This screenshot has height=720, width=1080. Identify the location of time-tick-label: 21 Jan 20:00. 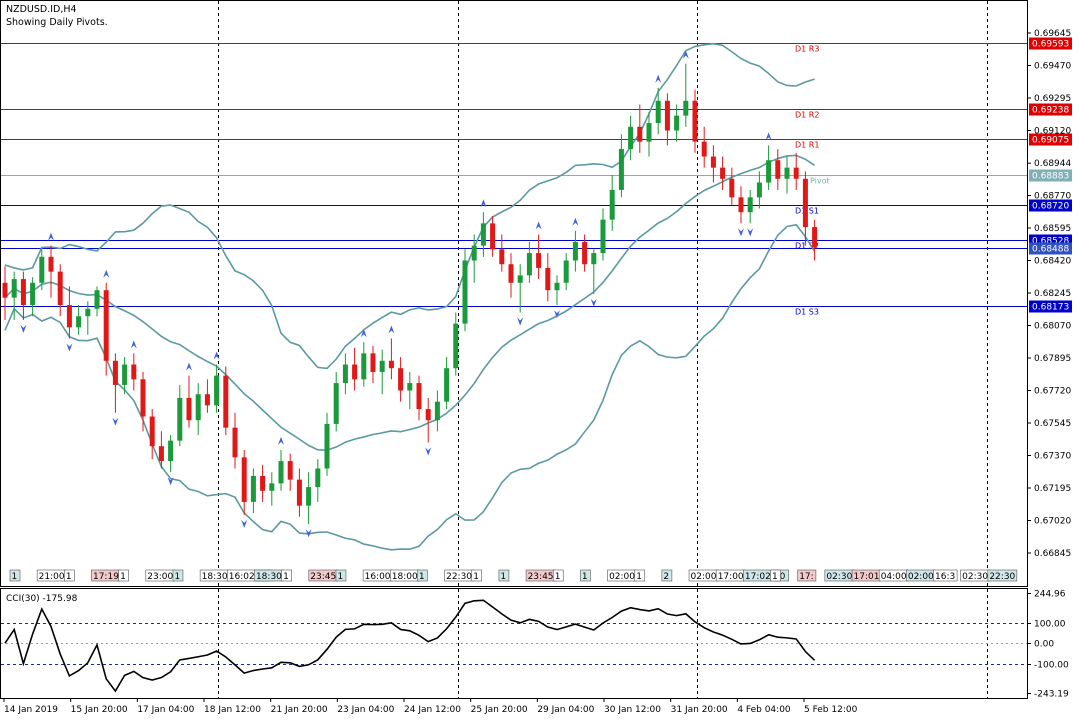
(299, 710).